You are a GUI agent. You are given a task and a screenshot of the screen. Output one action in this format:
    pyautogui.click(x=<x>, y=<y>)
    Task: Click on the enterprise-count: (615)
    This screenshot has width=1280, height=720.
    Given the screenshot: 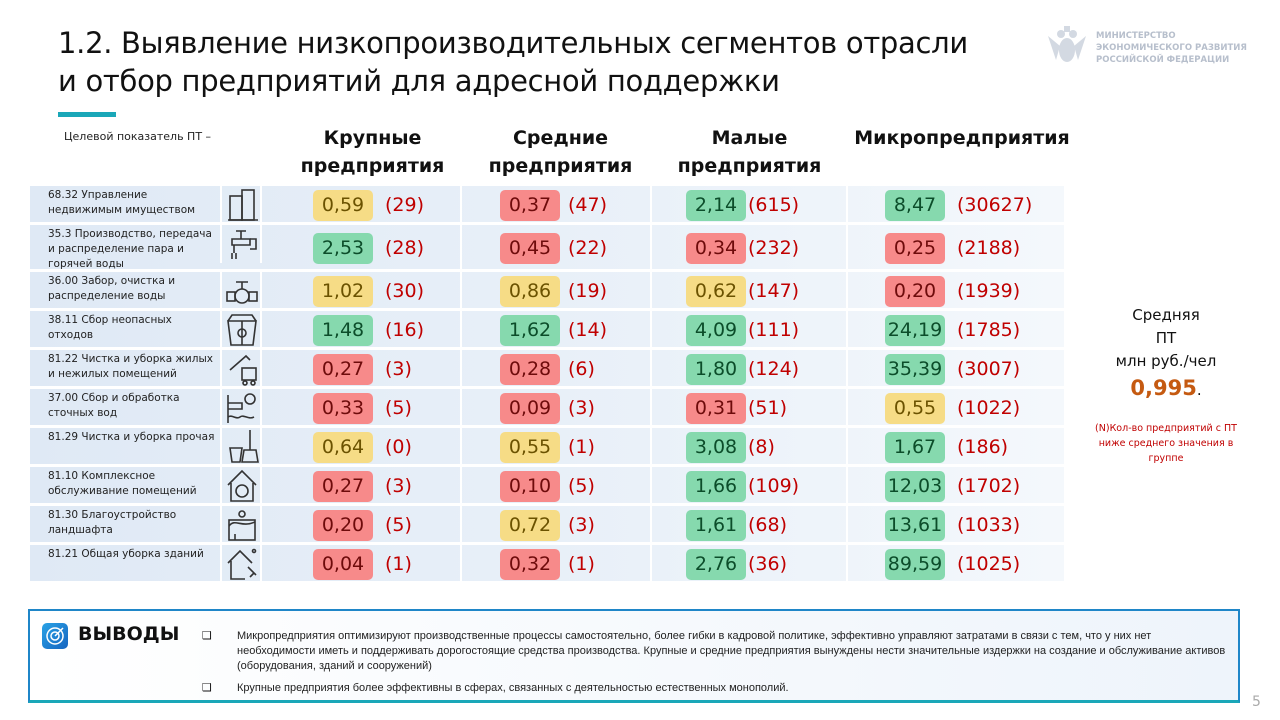 What is the action you would take?
    pyautogui.click(x=774, y=205)
    